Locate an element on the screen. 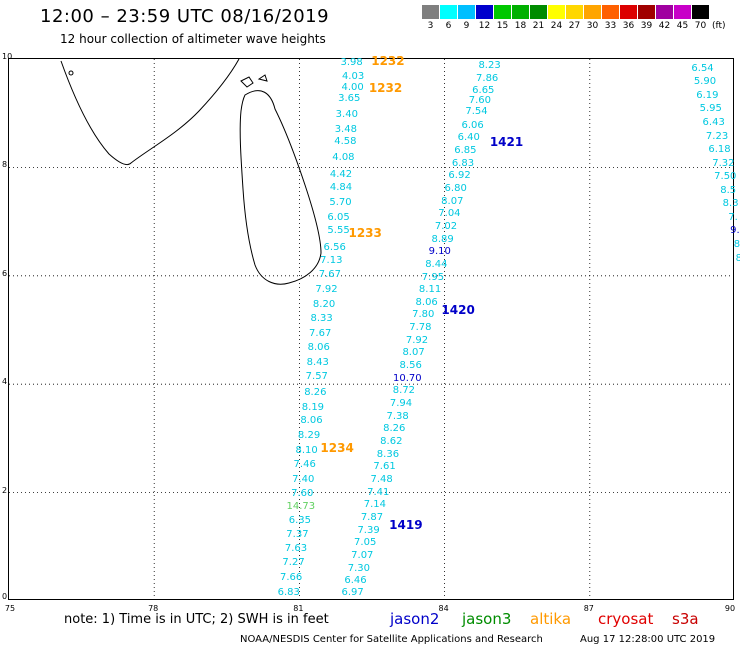 Image resolution: width=740 pixels, height=650 pixels. wave-height-value: 7.46 is located at coordinates (304, 464).